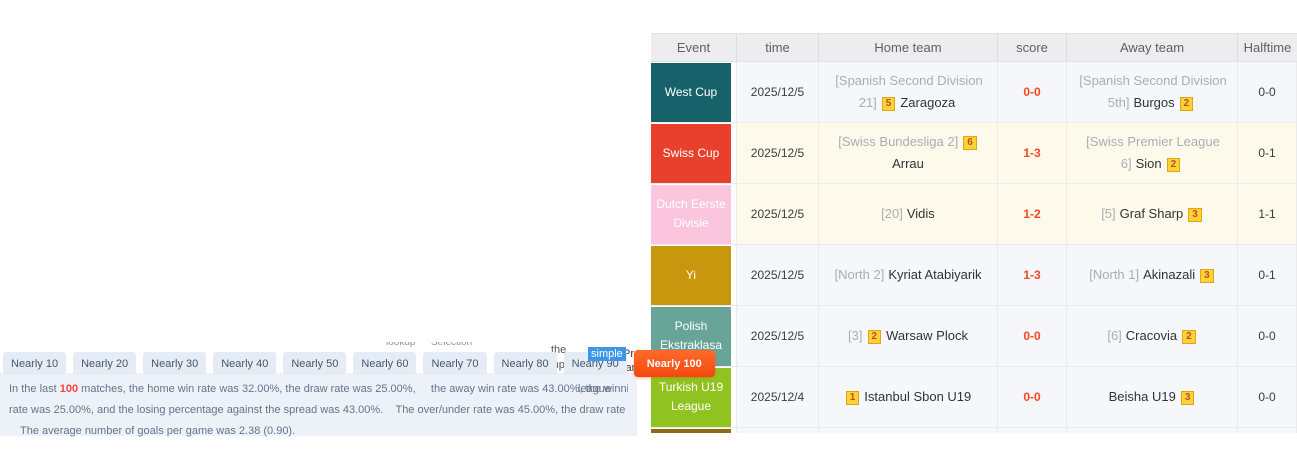 This screenshot has width=1297, height=455. What do you see at coordinates (1142, 396) in the screenshot?
I see `away-team-name: Beisha U19` at bounding box center [1142, 396].